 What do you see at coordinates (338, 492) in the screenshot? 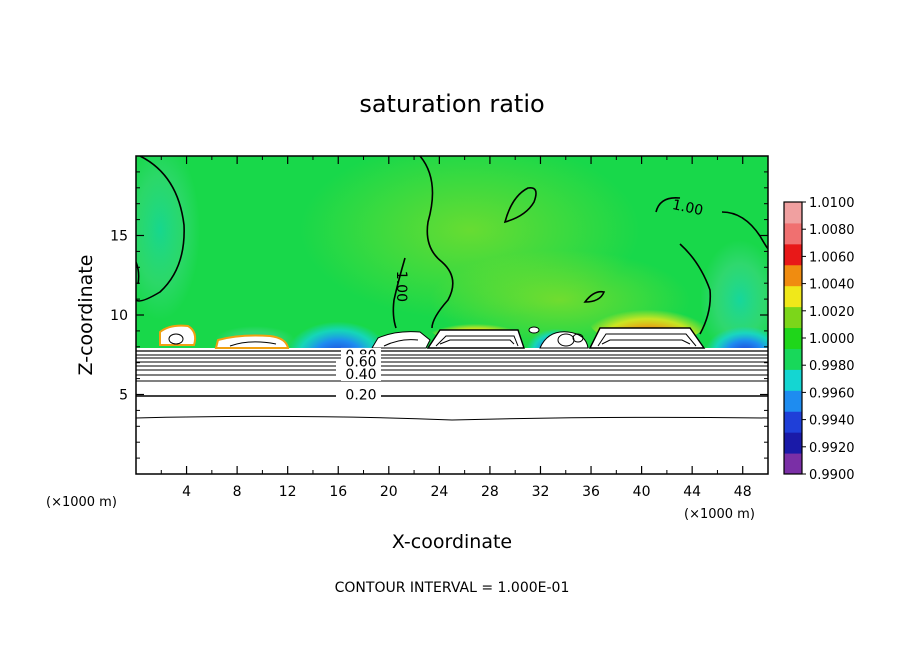
I see `x-tick-label: 16` at bounding box center [338, 492].